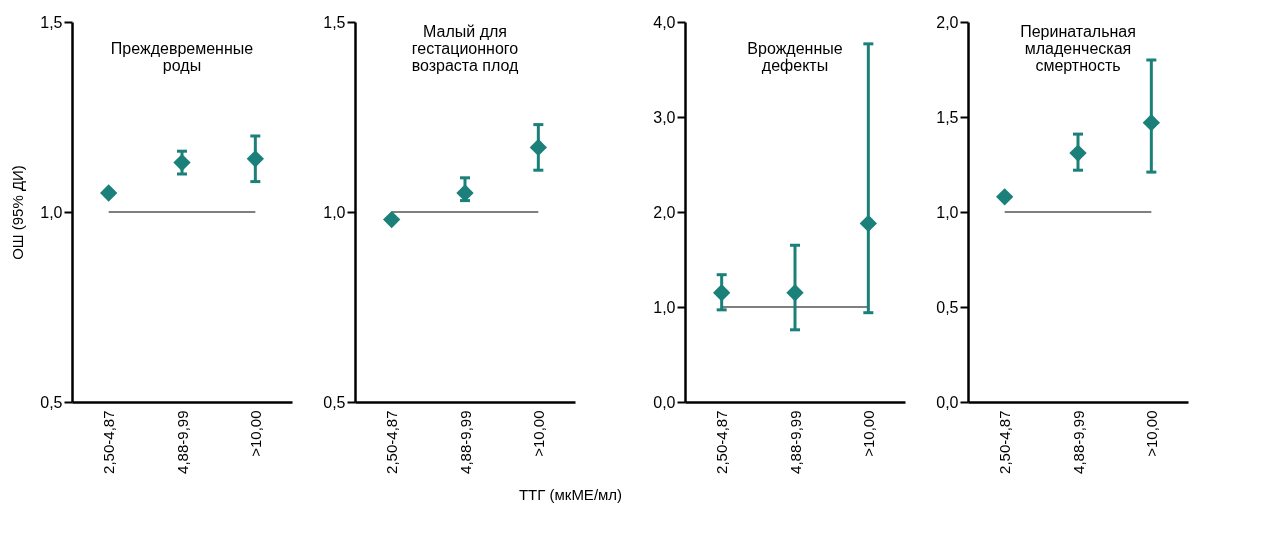 The width and height of the screenshot is (1282, 540). Describe the element at coordinates (664, 22) in the screenshot. I see `y-tick-label: 4,0` at that location.